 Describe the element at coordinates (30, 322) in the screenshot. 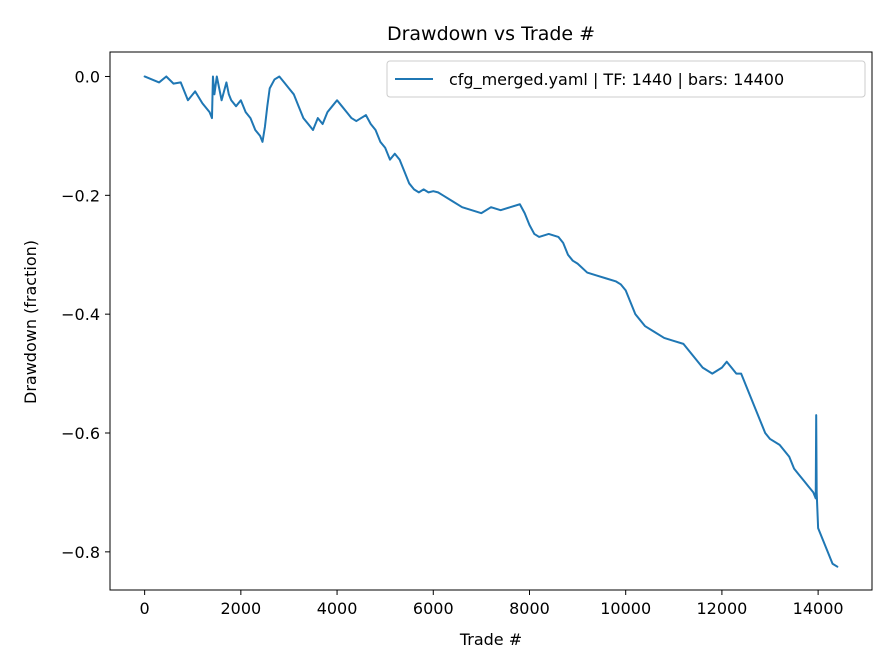

I see `y-axis-title: Drawdown (fraction)` at that location.